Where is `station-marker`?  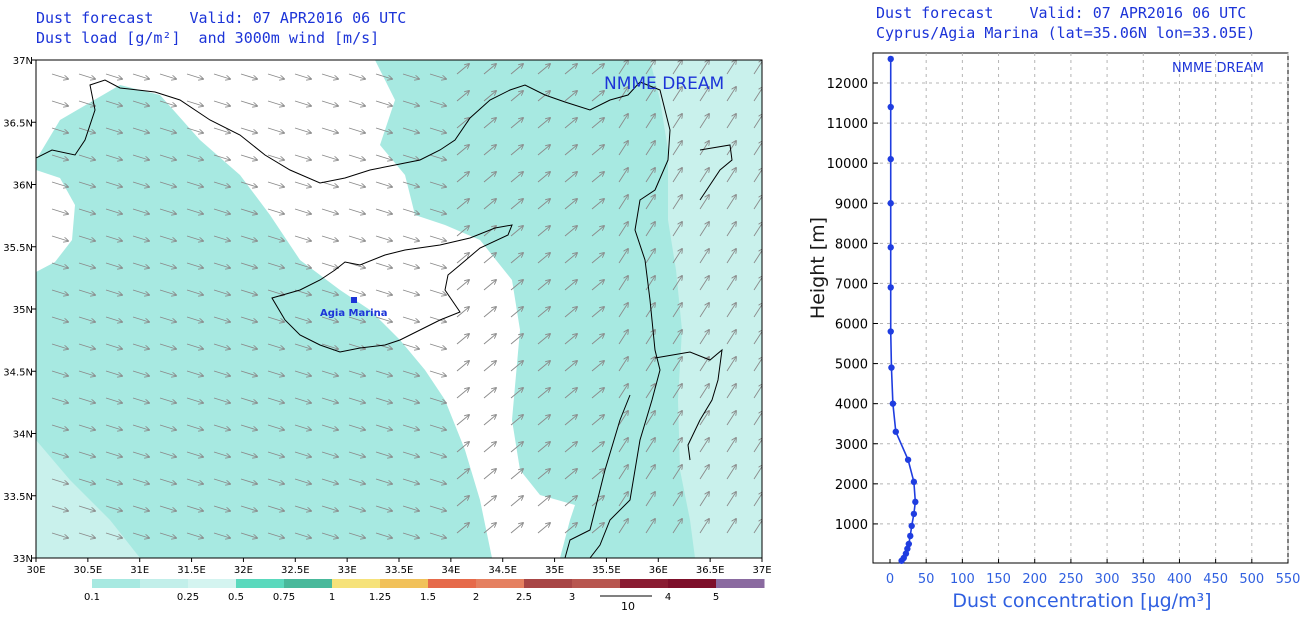
station-marker is located at coordinates (354, 300).